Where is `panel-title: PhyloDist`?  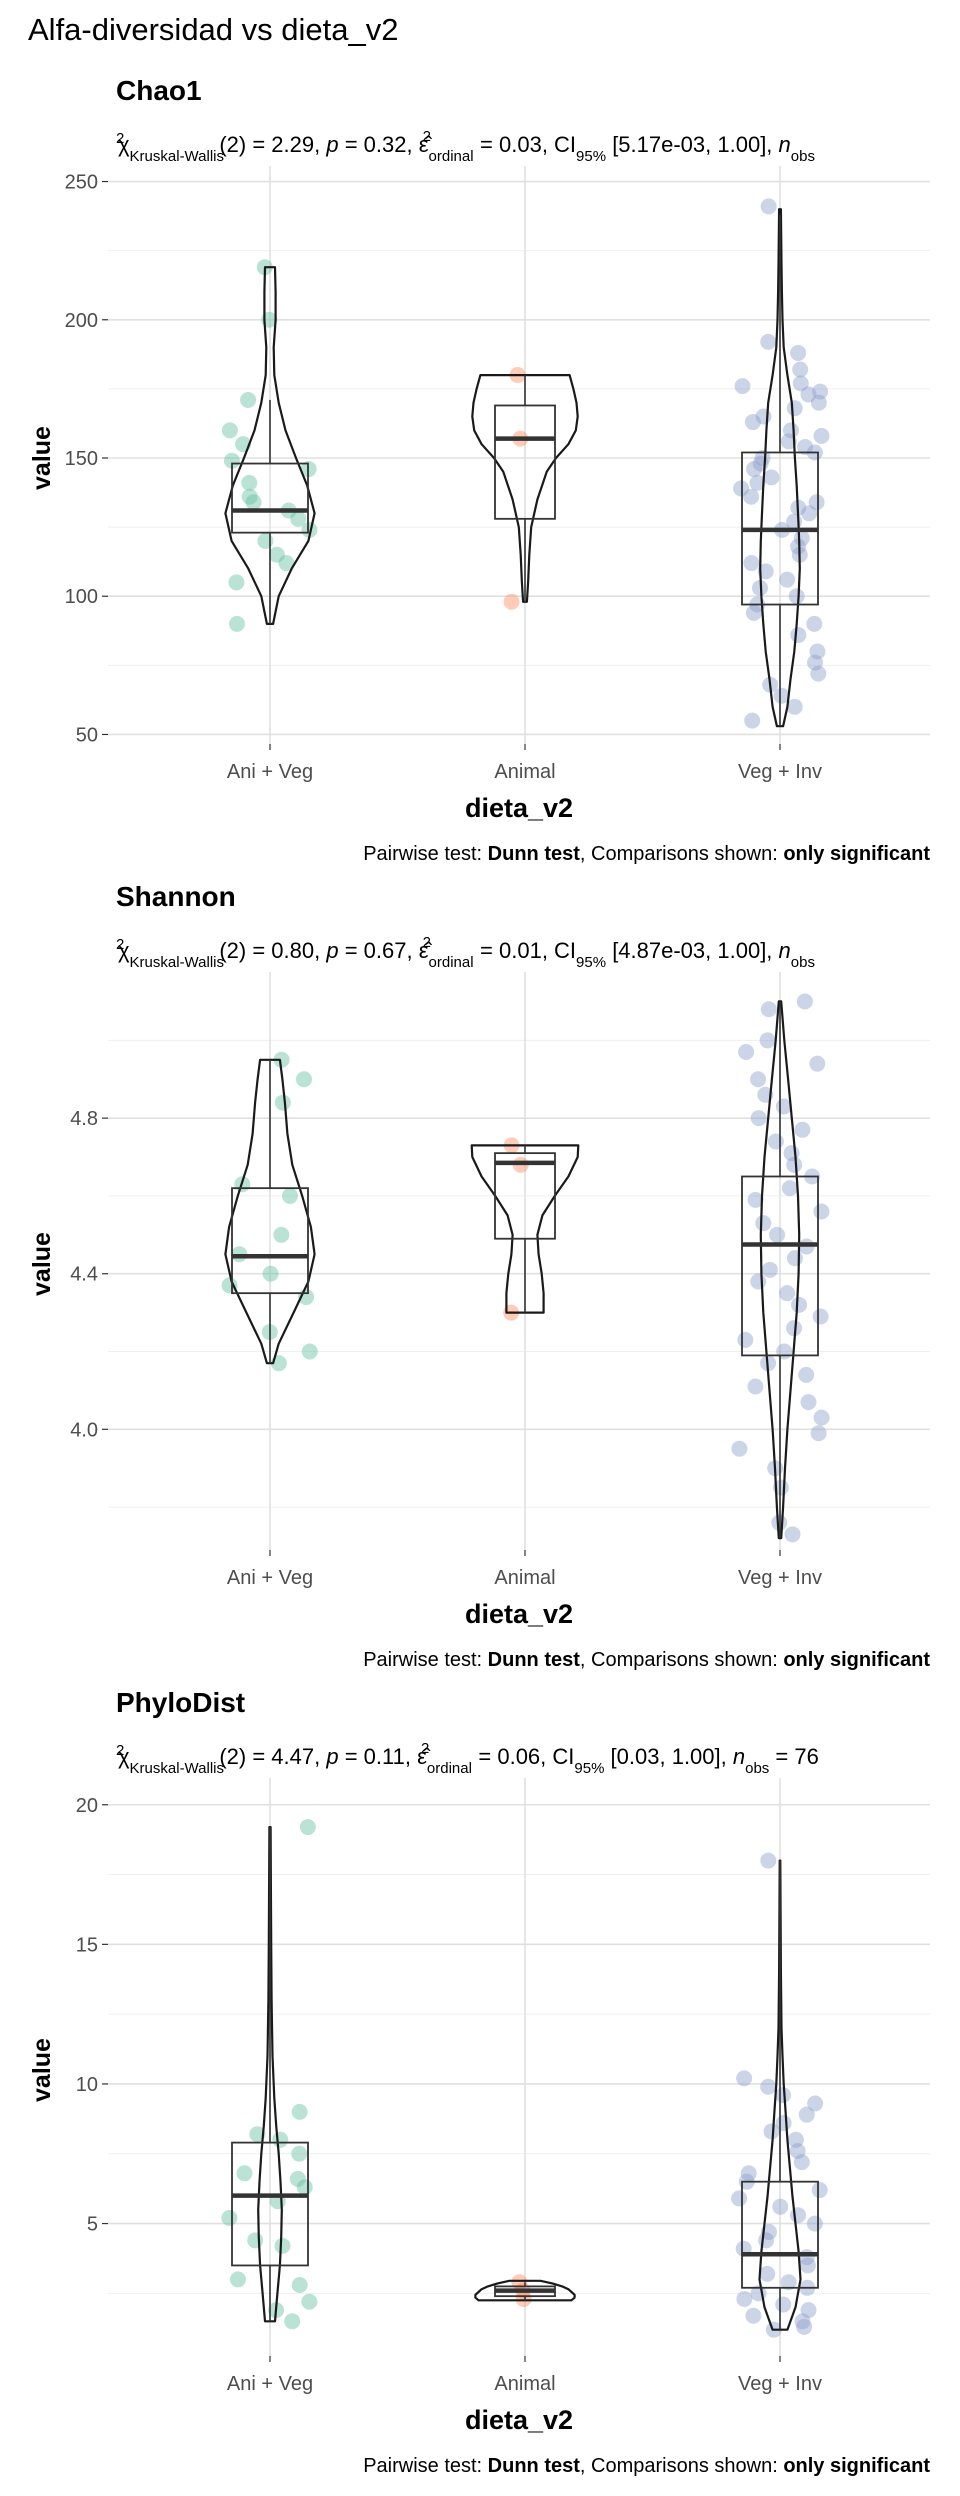 panel-title: PhyloDist is located at coordinates (180, 1702).